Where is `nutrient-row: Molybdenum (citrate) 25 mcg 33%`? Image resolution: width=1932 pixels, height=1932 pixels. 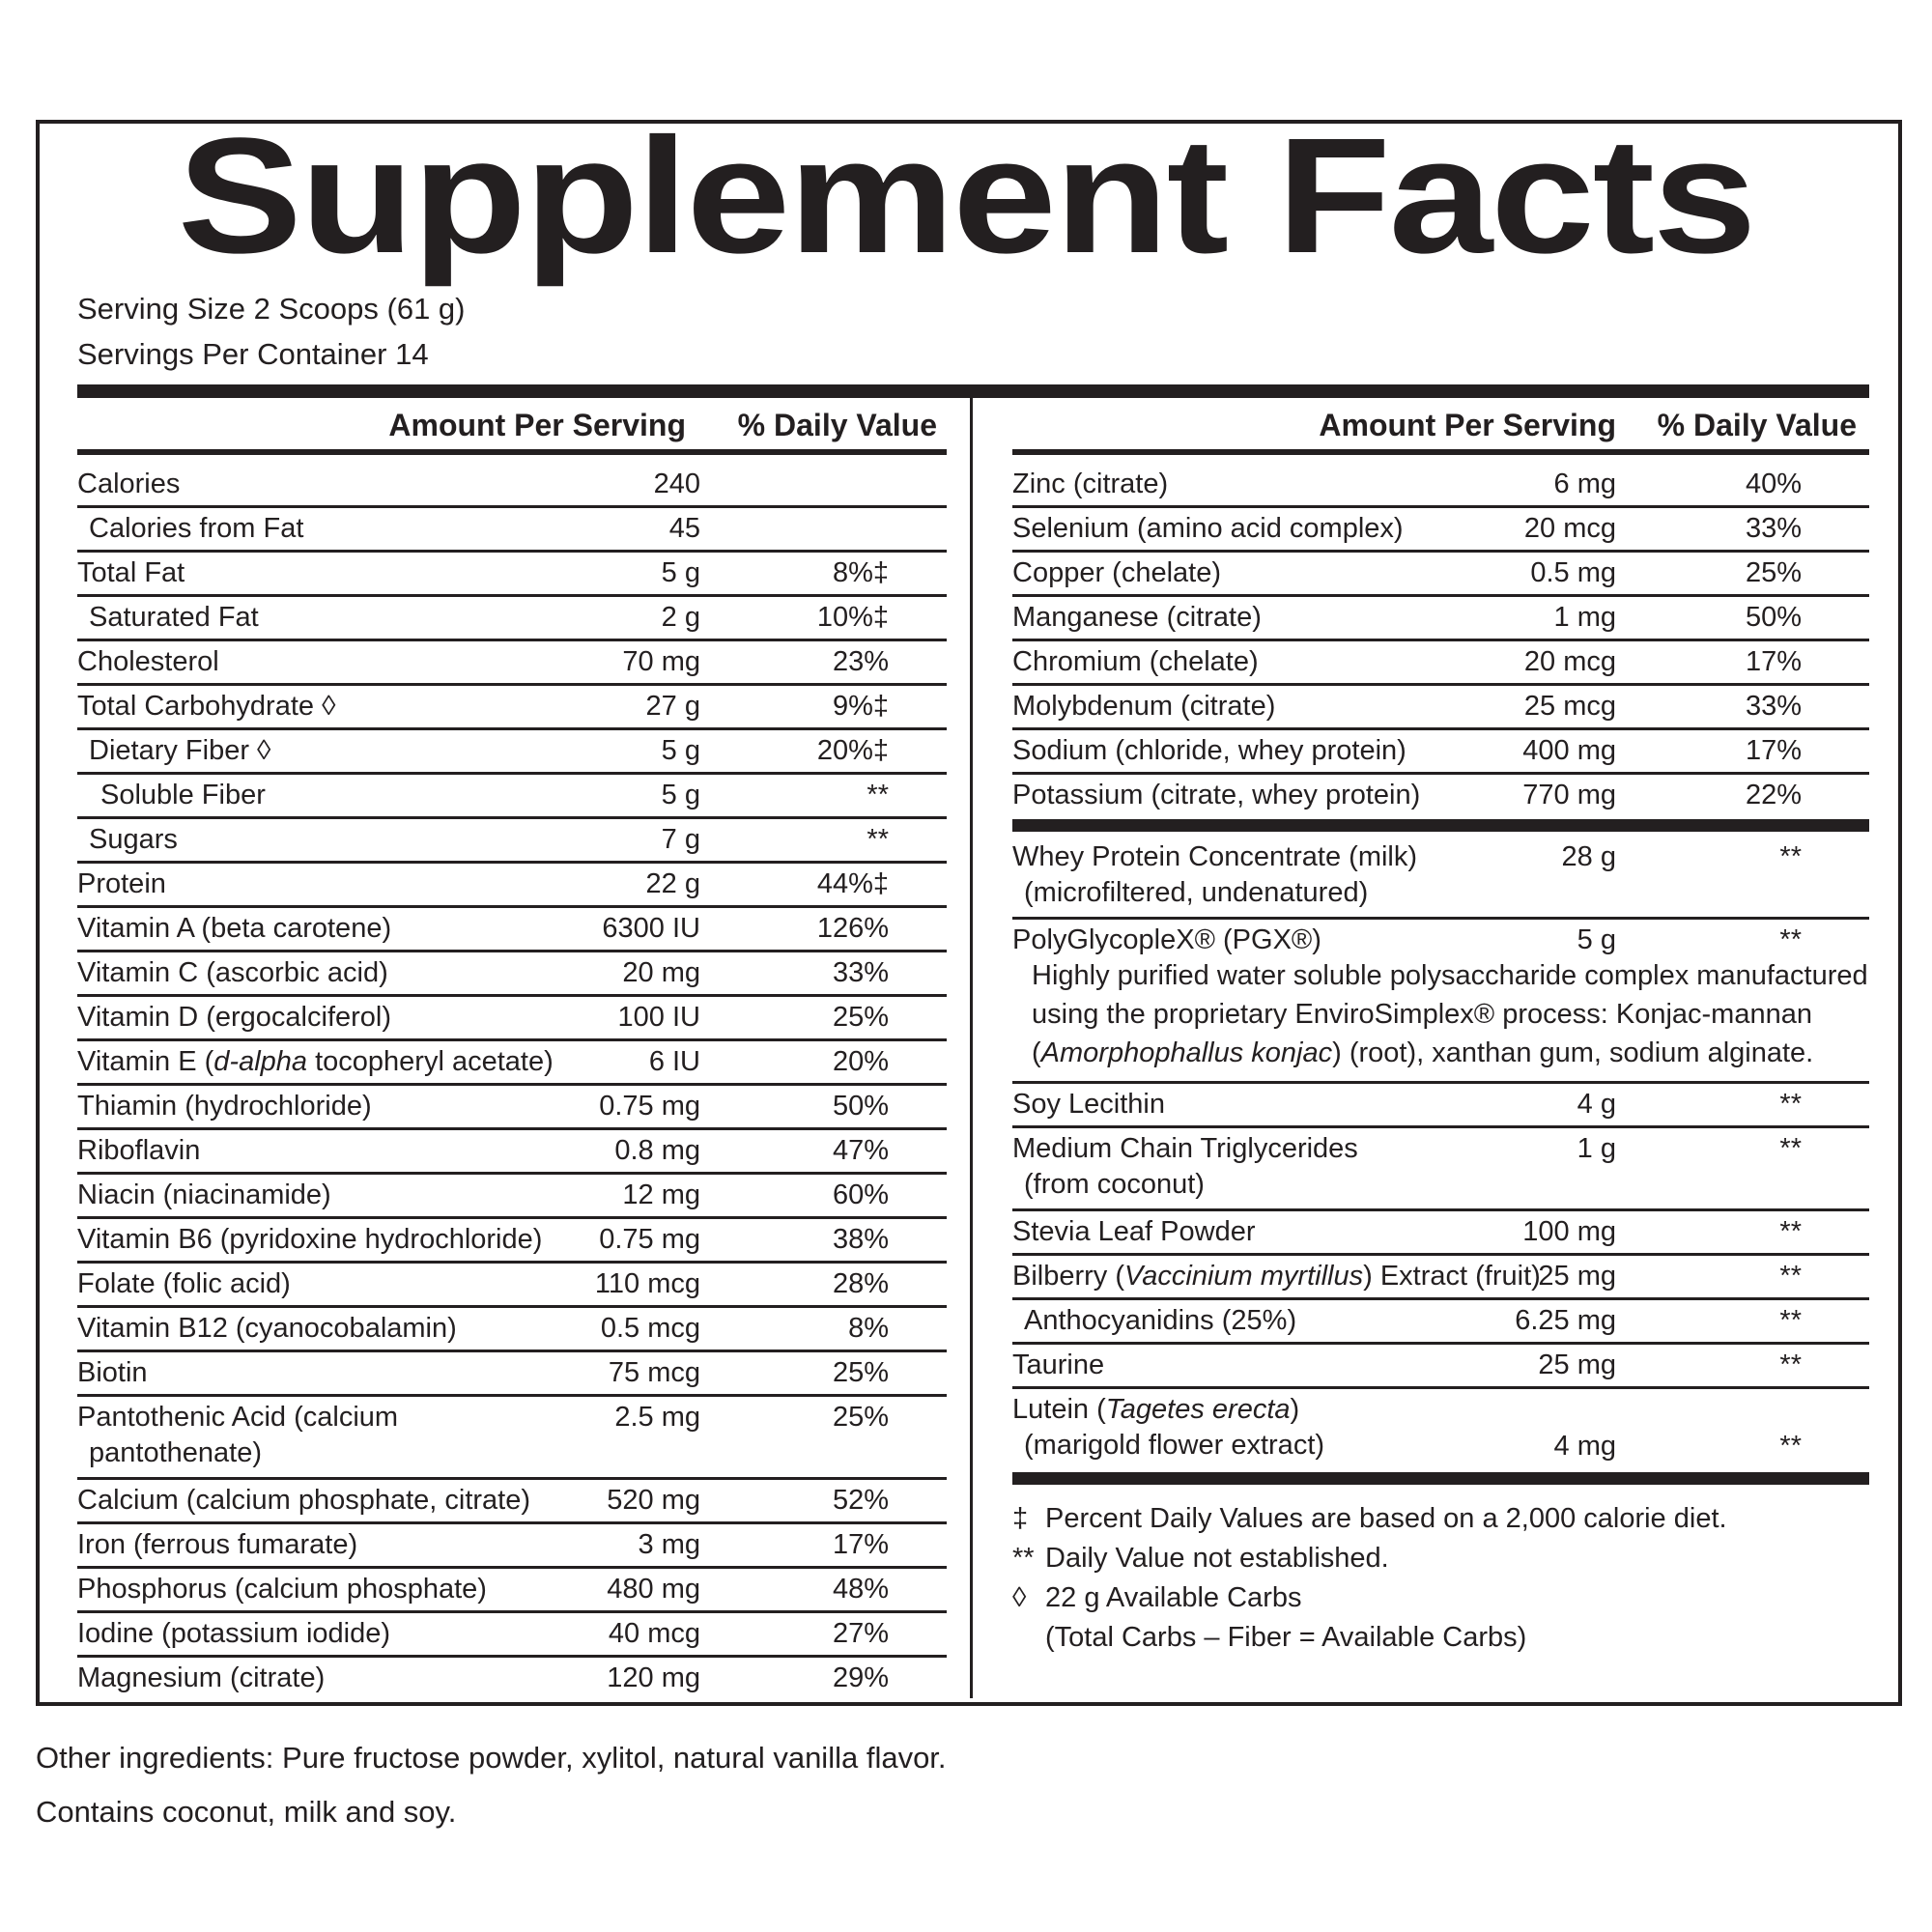
nutrient-row: Molybdenum (citrate) 25 mcg 33% is located at coordinates (1440, 708).